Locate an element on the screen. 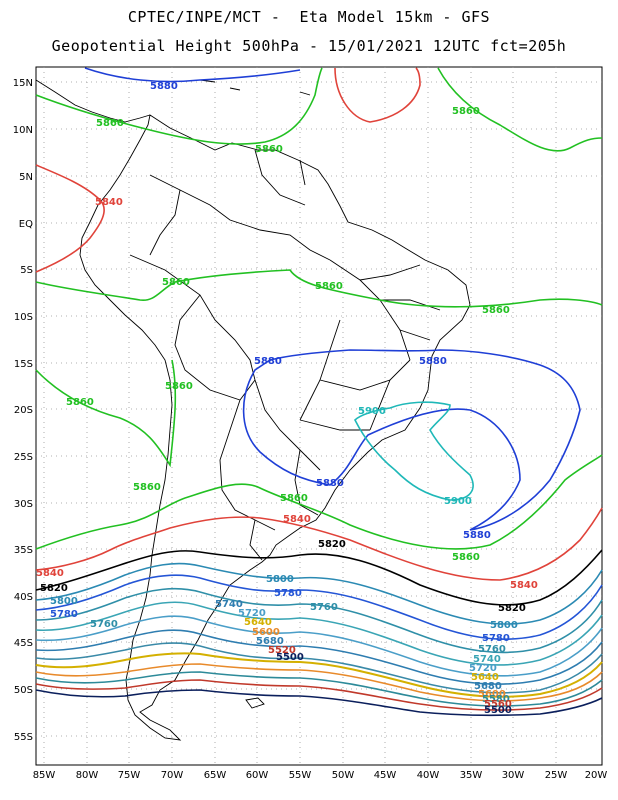 Image resolution: width=618 pixels, height=800 pixels. lat-tick: 5S is located at coordinates (26, 270).